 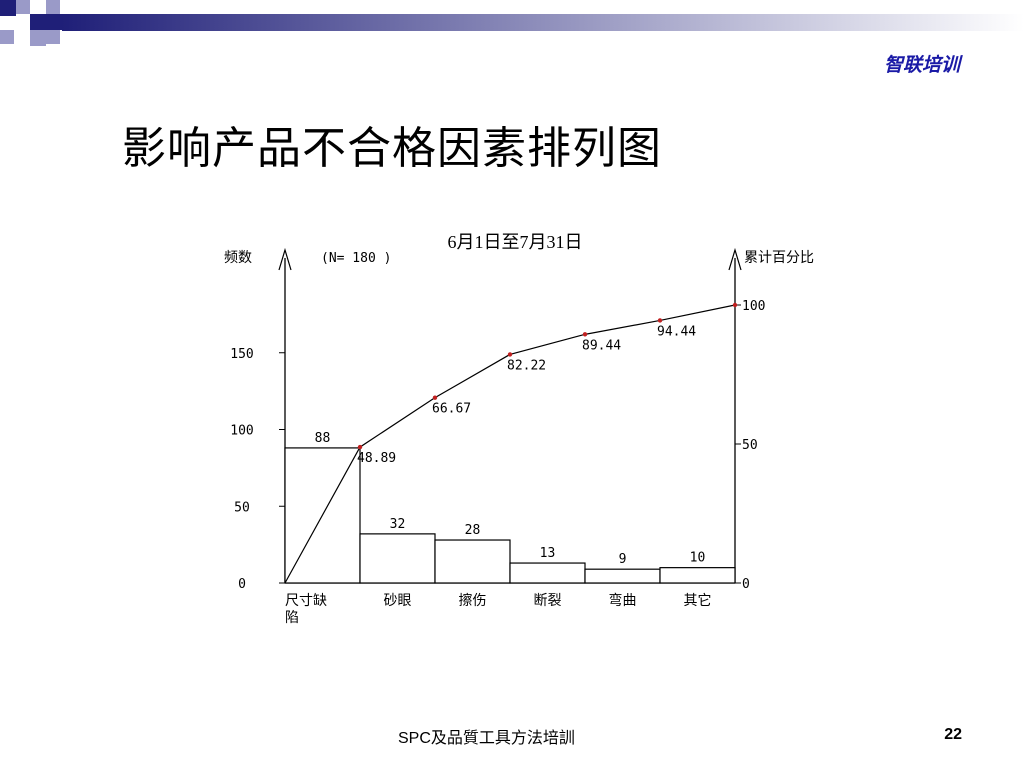 What do you see at coordinates (623, 559) in the screenshot?
I see `bar-value-label: 9` at bounding box center [623, 559].